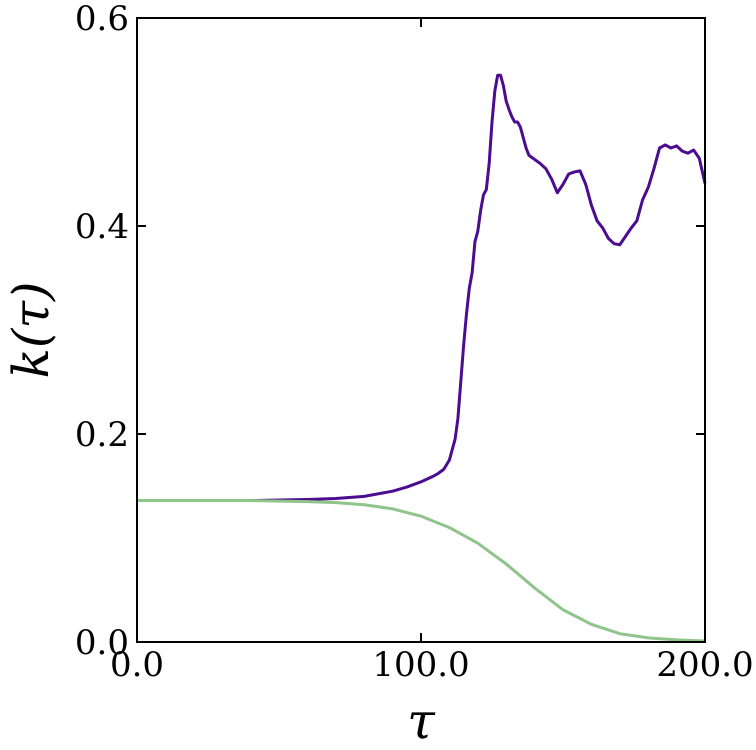 The height and width of the screenshot is (750, 756). Describe the element at coordinates (421, 721) in the screenshot. I see `x-axis-label: τ` at that location.